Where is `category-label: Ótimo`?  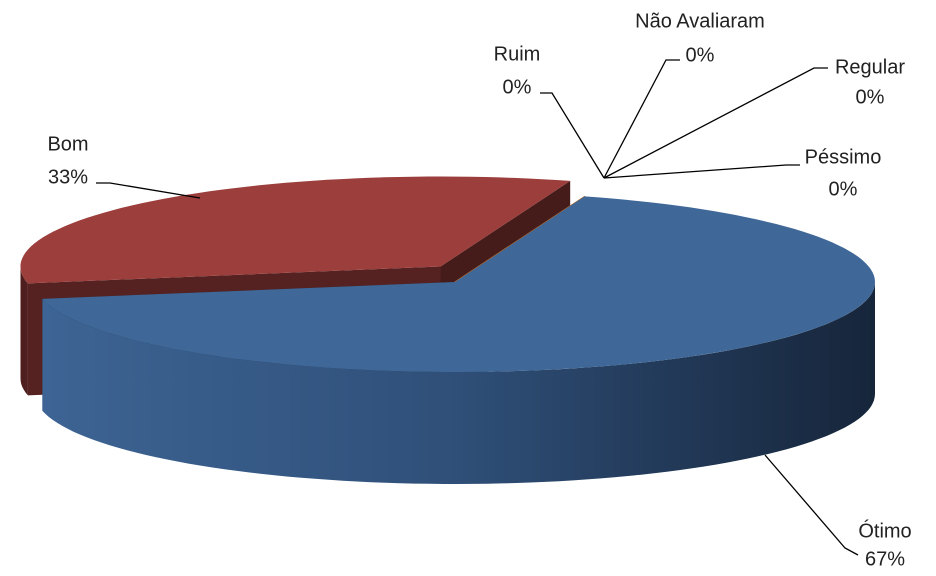
category-label: Ótimo is located at coordinates (884, 530).